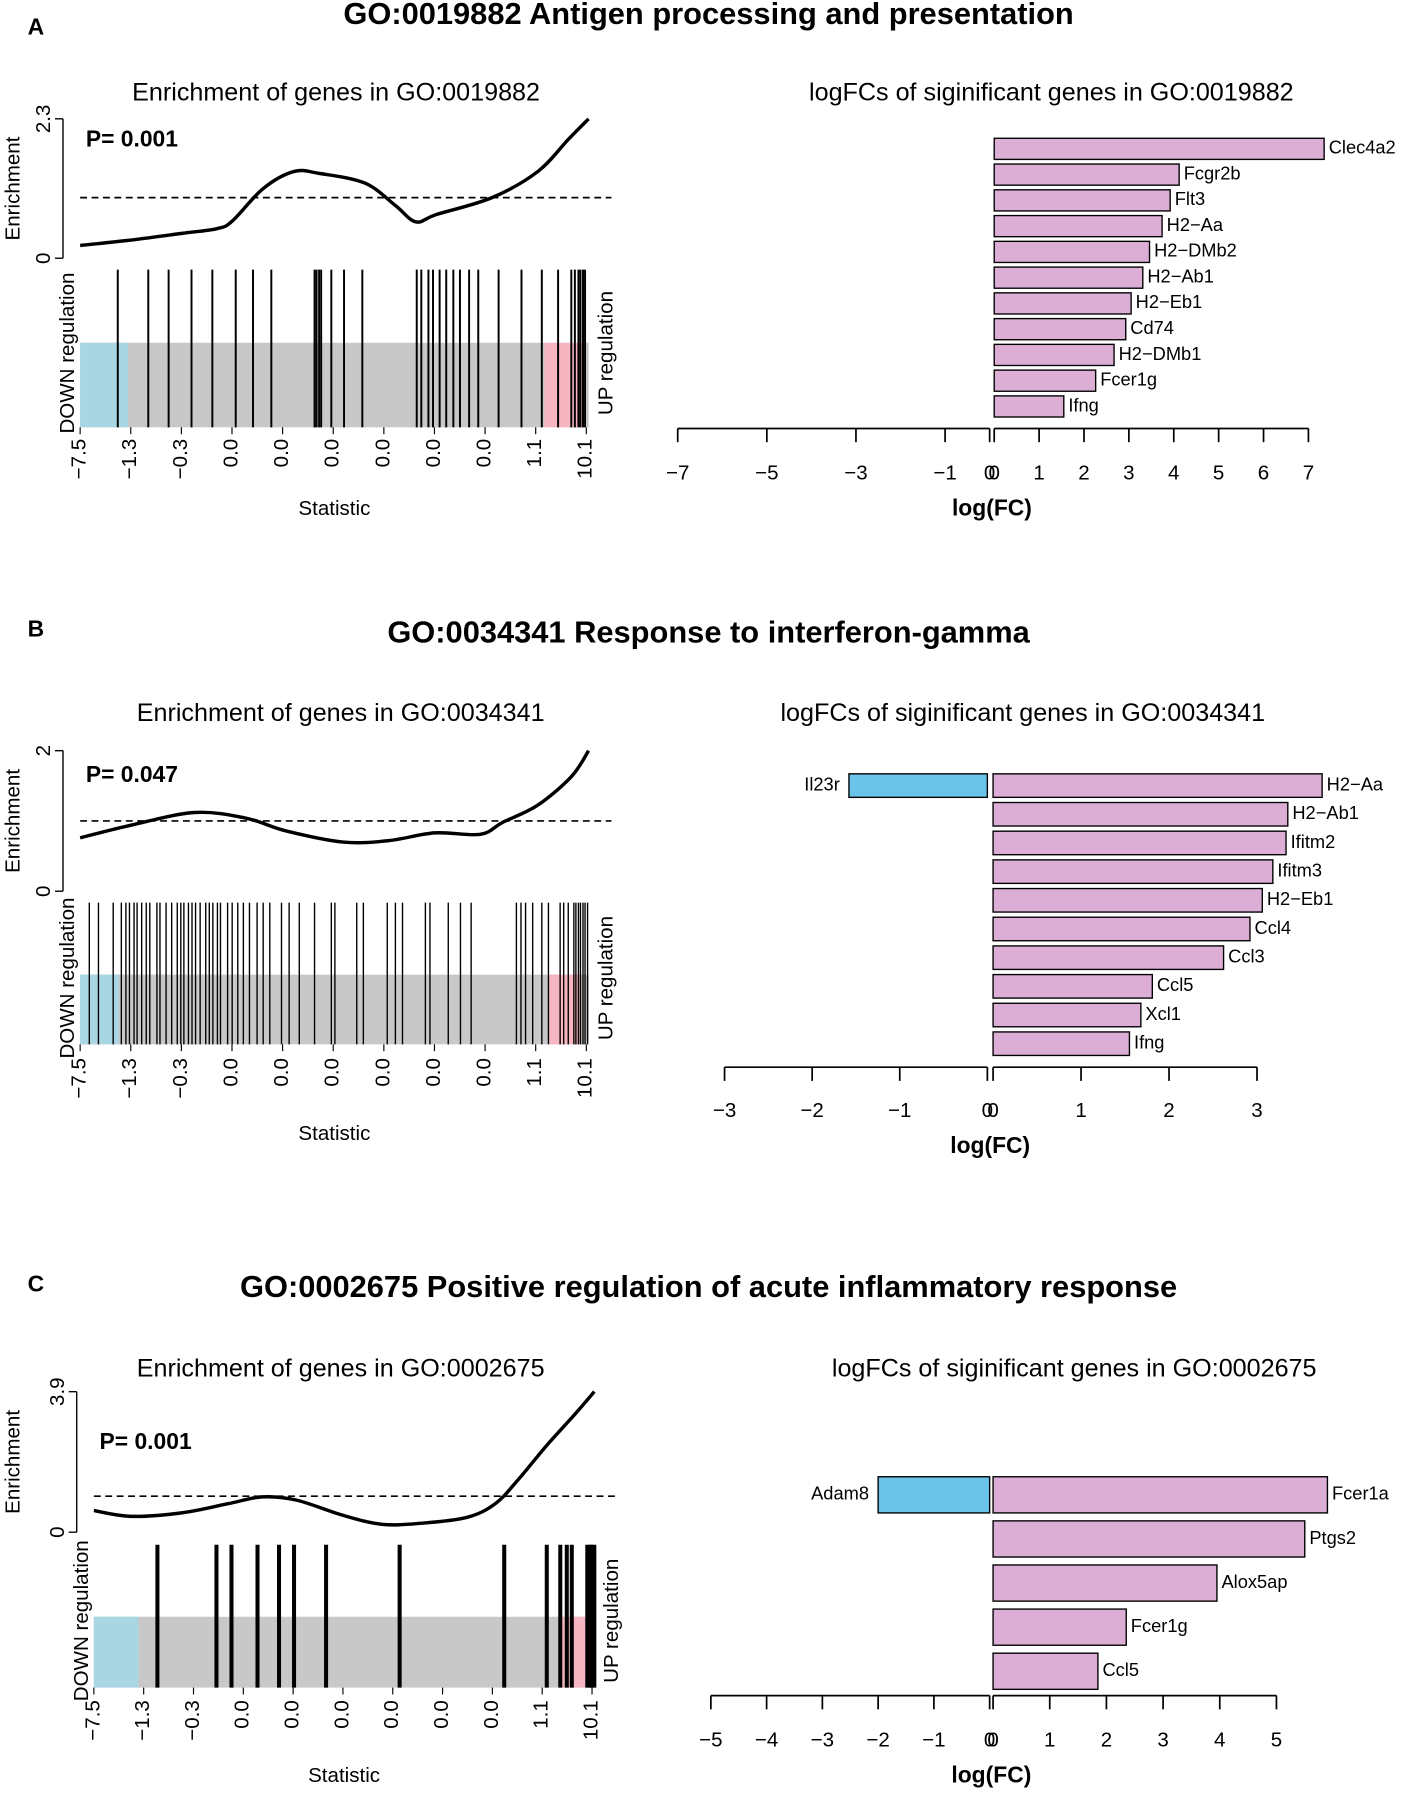 This screenshot has height=1795, width=1408. Describe the element at coordinates (336, 92) in the screenshot. I see `chart-title: Enrichment of genes in GO:0019882` at that location.